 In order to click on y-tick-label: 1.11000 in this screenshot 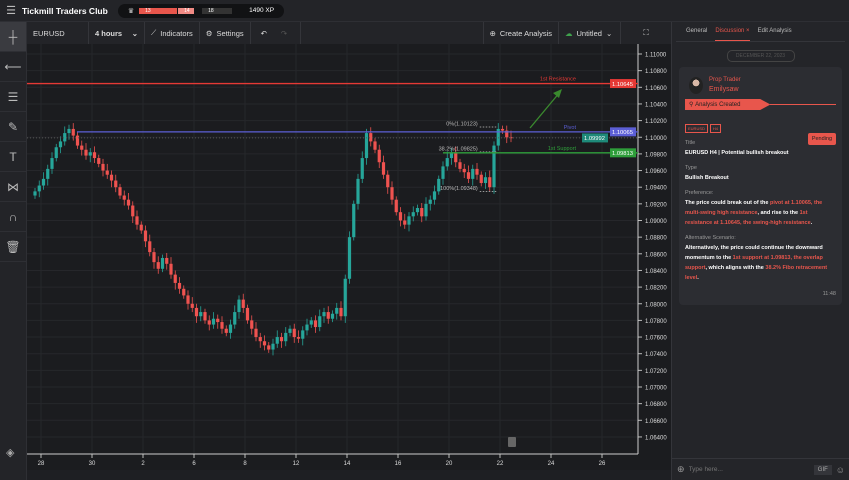, I will do `click(656, 56)`.